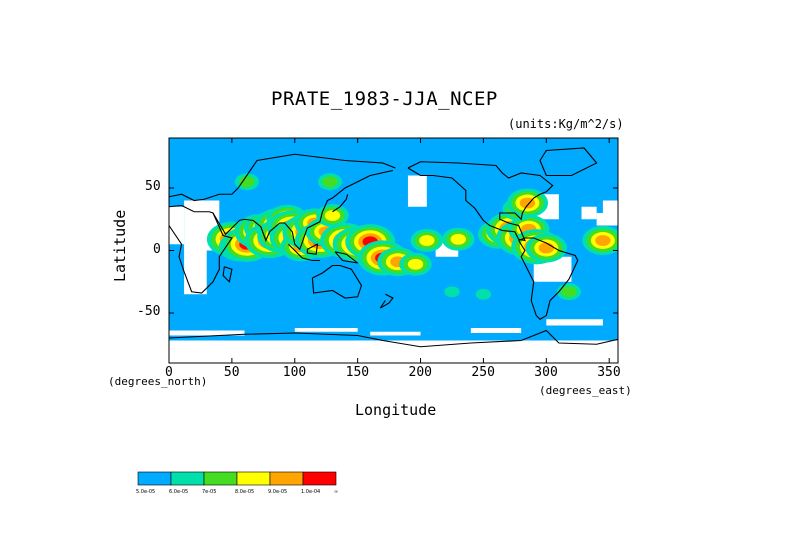 This screenshot has height=558, width=789. Describe the element at coordinates (585, 390) in the screenshot. I see `y-unit-label: (degrees_east)` at that location.